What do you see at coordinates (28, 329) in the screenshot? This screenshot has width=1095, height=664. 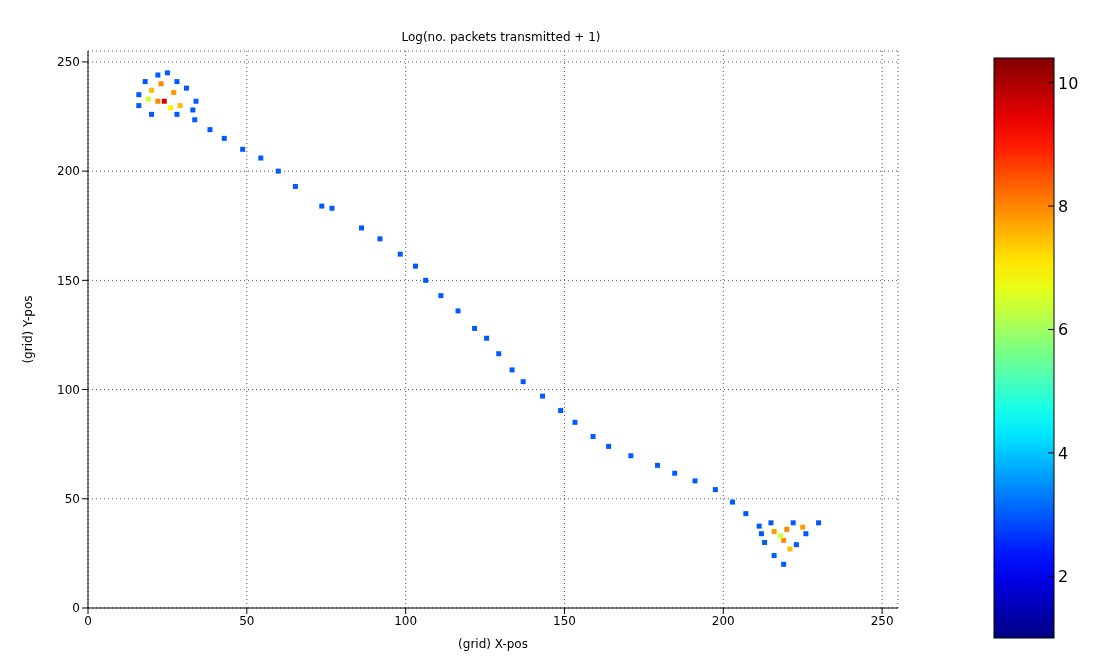 I see `y-axis-title: (grid) Y-pos` at bounding box center [28, 329].